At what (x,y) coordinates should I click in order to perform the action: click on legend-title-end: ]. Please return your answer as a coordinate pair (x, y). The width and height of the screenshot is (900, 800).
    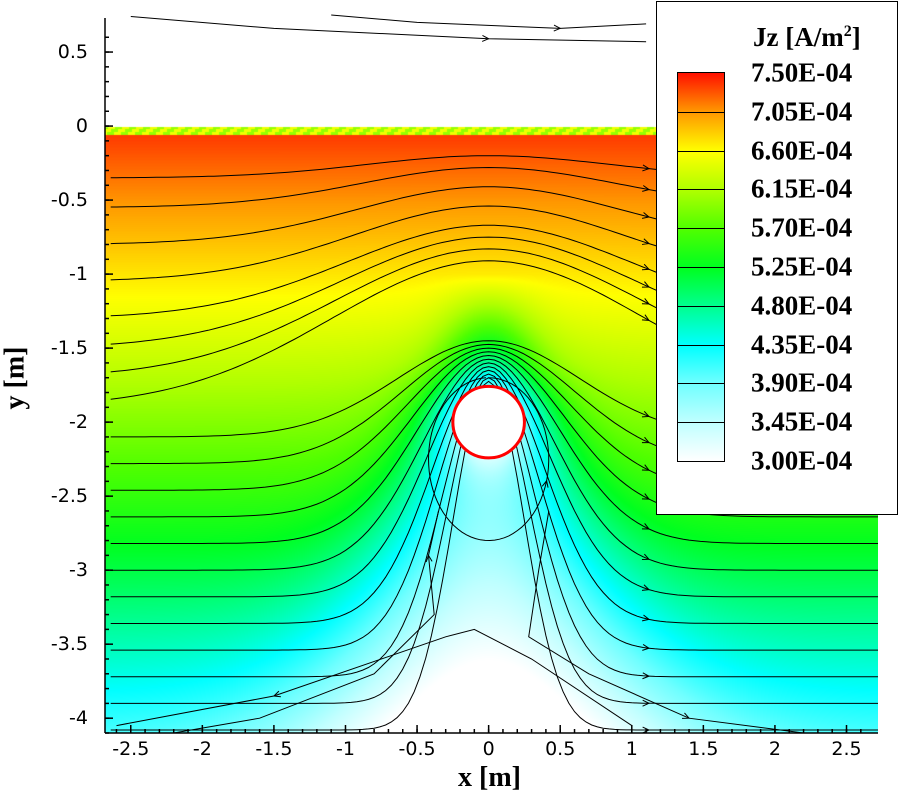
    Looking at the image, I should click on (856, 37).